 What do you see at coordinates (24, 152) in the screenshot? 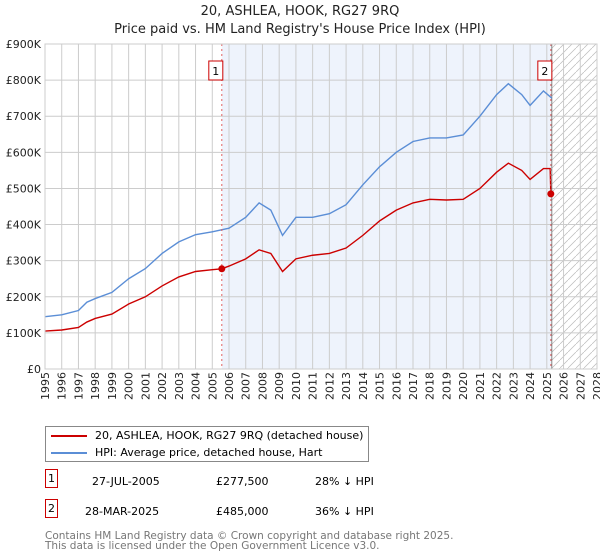
I see `y-tick-label: £600K` at bounding box center [24, 152].